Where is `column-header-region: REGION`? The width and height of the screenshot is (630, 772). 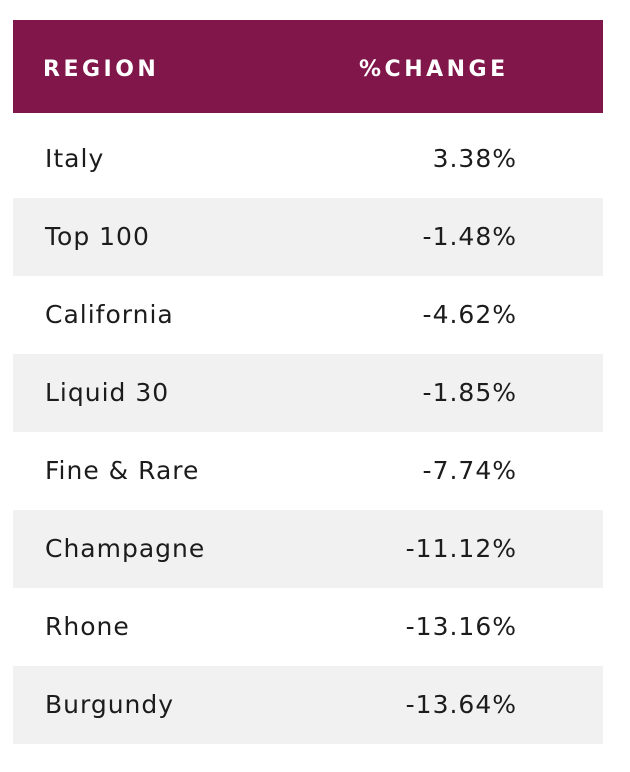 column-header-region: REGION is located at coordinates (101, 69).